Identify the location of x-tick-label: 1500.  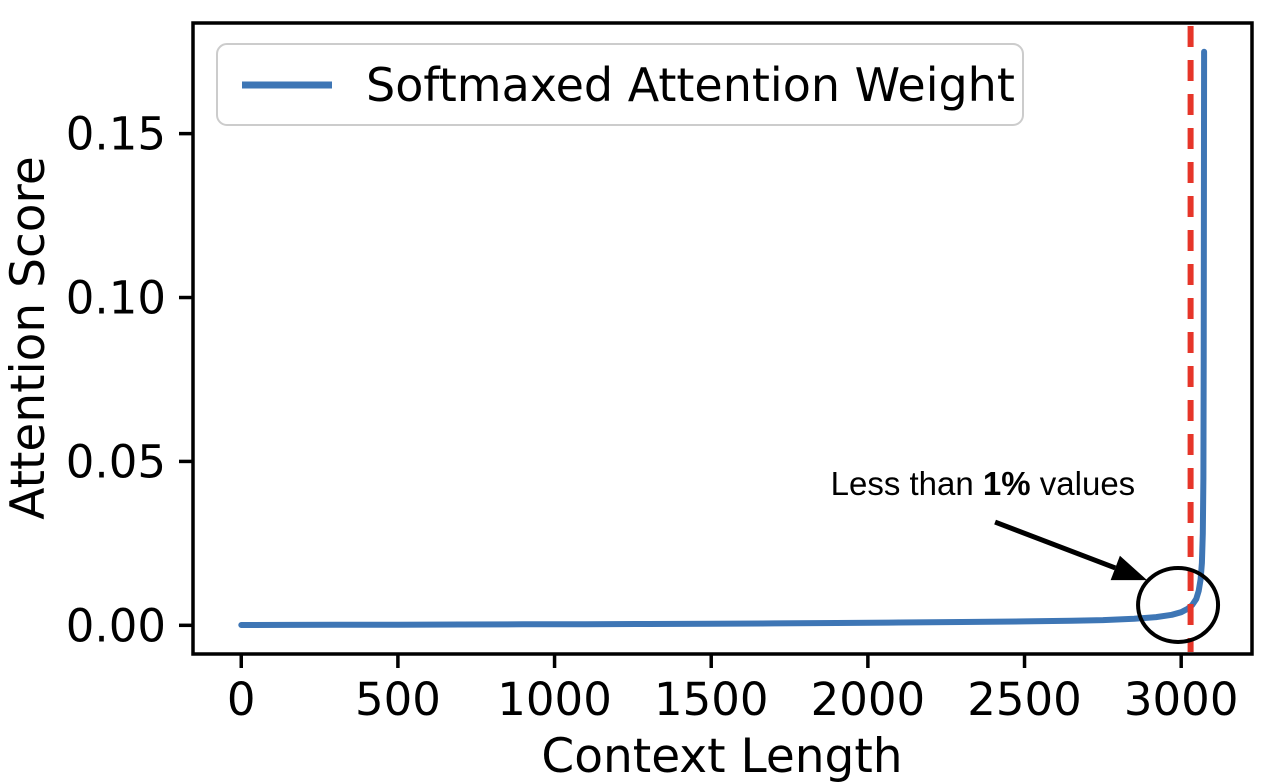
(711, 699).